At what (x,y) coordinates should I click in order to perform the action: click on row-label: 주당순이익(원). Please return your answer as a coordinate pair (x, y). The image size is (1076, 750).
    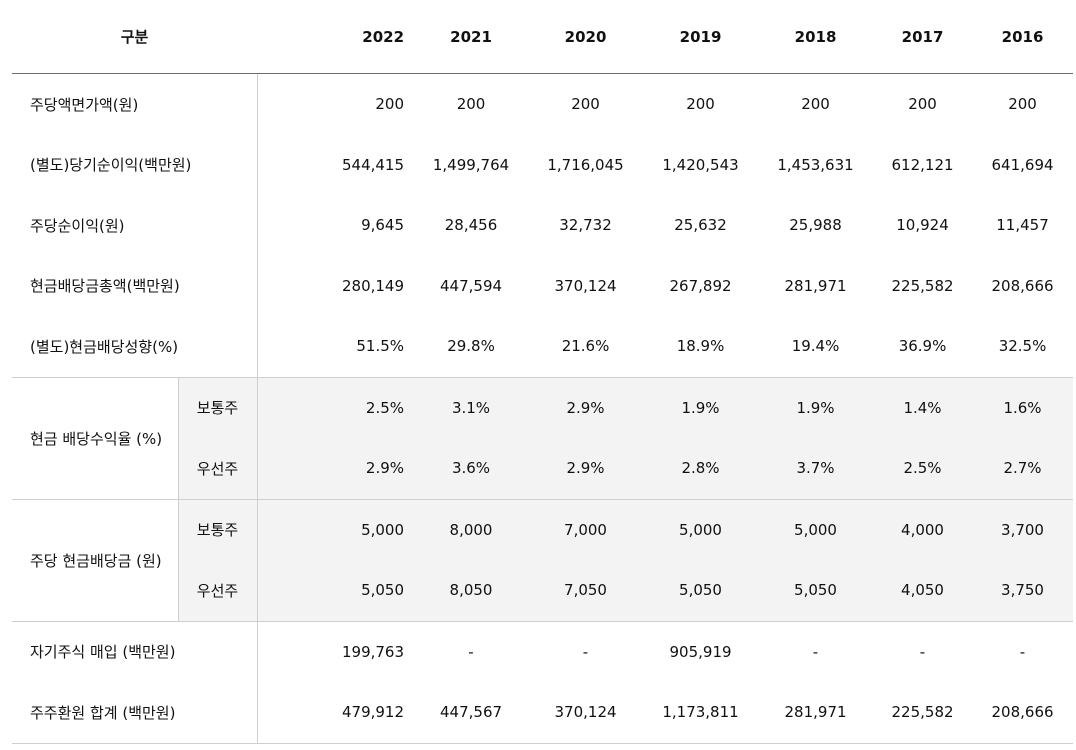
    Looking at the image, I should click on (135, 225).